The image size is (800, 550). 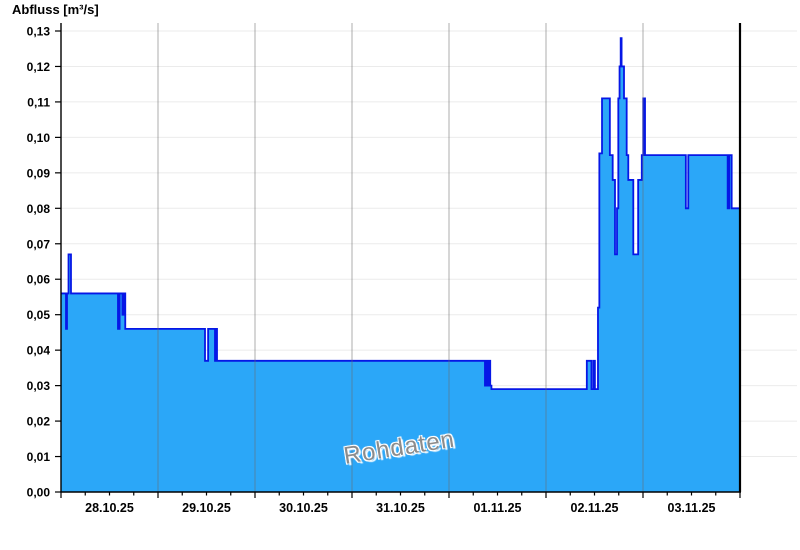 What do you see at coordinates (206, 508) in the screenshot?
I see `x-day-label: 29.10.25` at bounding box center [206, 508].